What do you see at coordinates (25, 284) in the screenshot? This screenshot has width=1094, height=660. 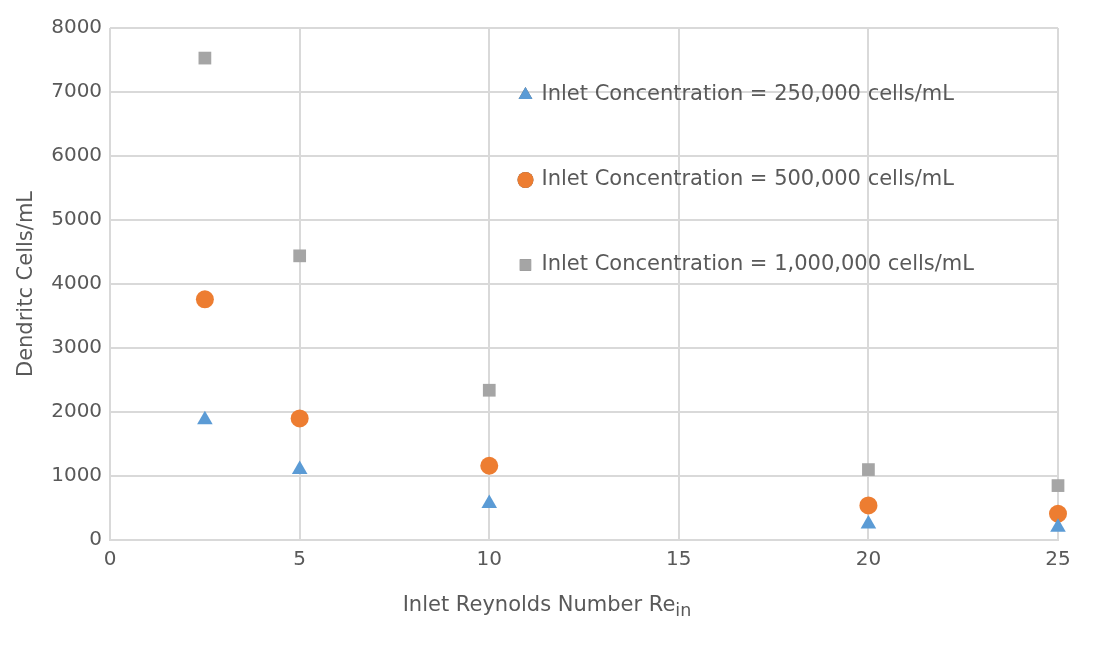 I see `y-axis-title: Dendritc Cells/mL` at bounding box center [25, 284].